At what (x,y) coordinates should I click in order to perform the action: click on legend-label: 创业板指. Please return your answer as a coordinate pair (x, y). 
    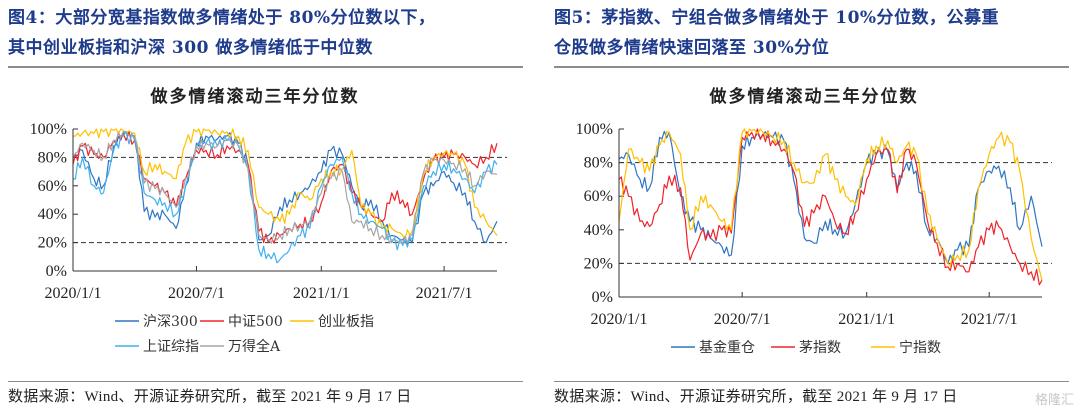
    Looking at the image, I should click on (346, 322).